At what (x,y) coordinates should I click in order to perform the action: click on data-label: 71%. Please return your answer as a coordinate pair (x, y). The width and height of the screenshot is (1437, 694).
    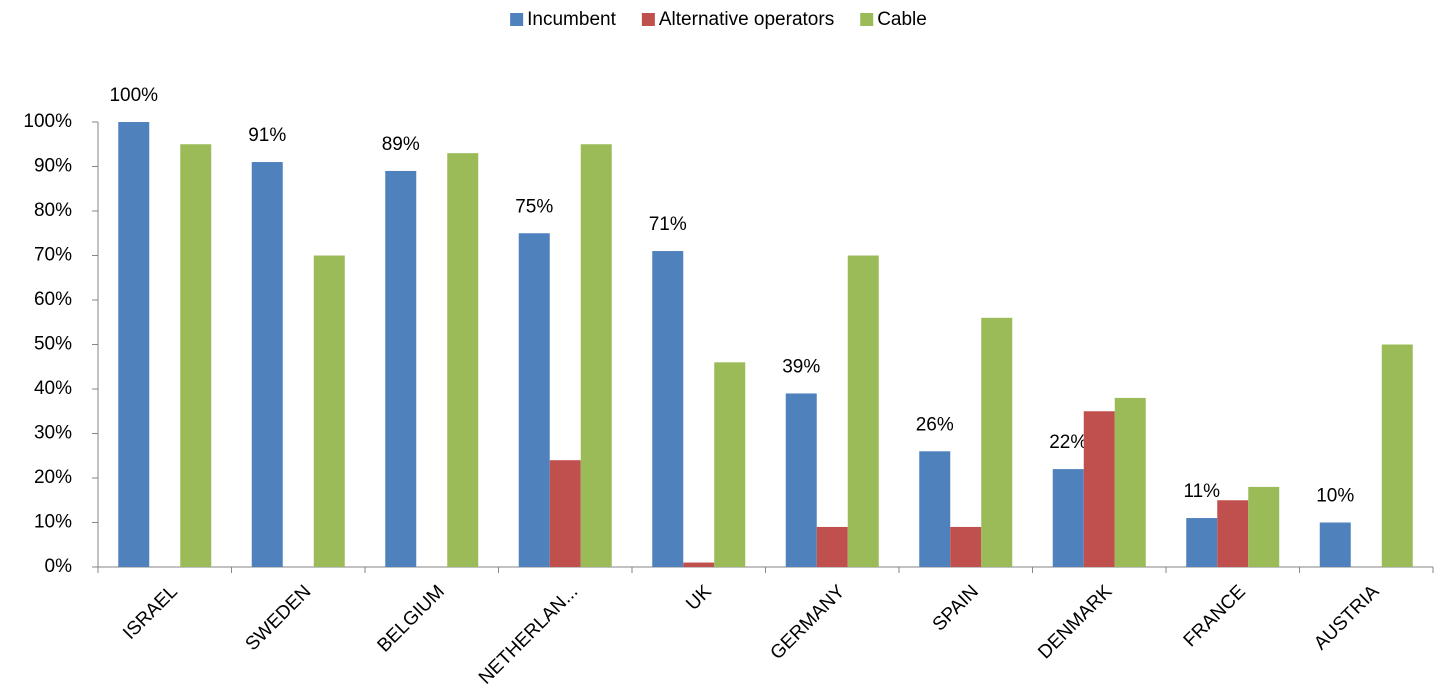
    Looking at the image, I should click on (668, 224).